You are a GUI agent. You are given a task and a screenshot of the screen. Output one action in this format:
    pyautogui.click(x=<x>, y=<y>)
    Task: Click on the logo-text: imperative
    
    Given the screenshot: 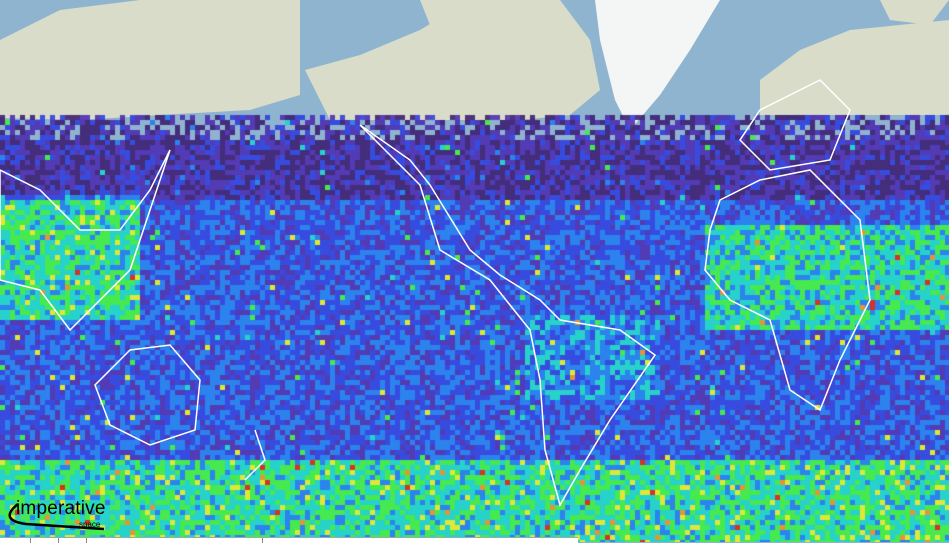 What is the action you would take?
    pyautogui.click(x=61, y=508)
    